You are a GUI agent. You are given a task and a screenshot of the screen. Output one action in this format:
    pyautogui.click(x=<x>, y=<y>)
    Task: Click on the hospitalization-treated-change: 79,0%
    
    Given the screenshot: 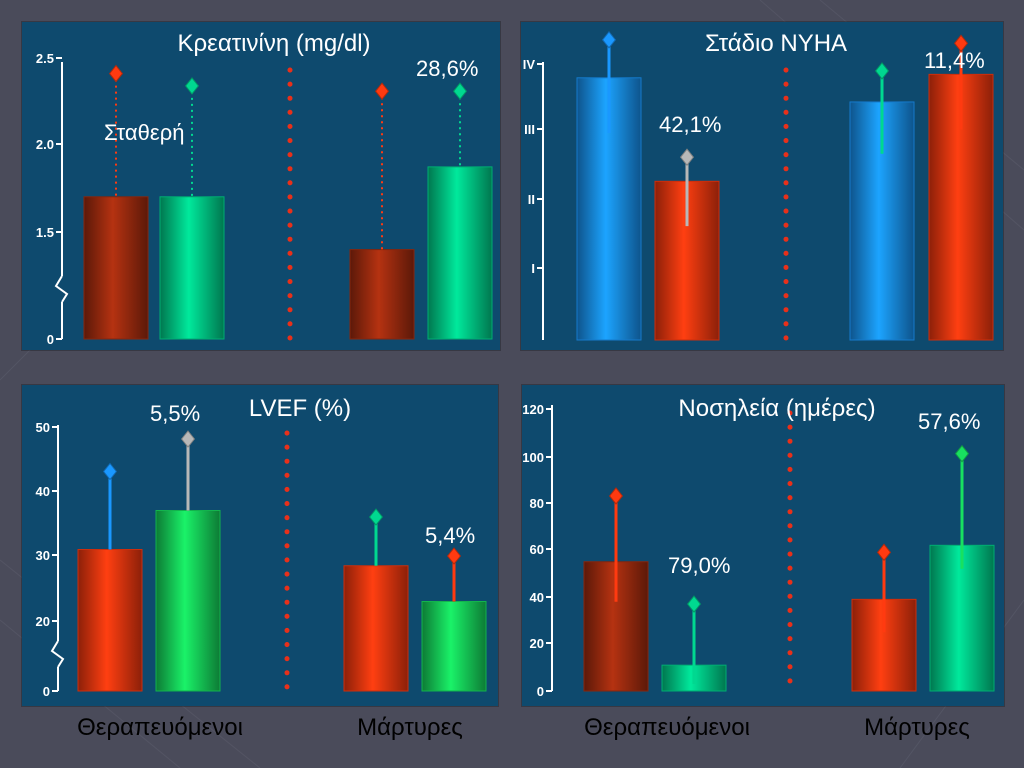 What is the action you would take?
    pyautogui.click(x=699, y=565)
    